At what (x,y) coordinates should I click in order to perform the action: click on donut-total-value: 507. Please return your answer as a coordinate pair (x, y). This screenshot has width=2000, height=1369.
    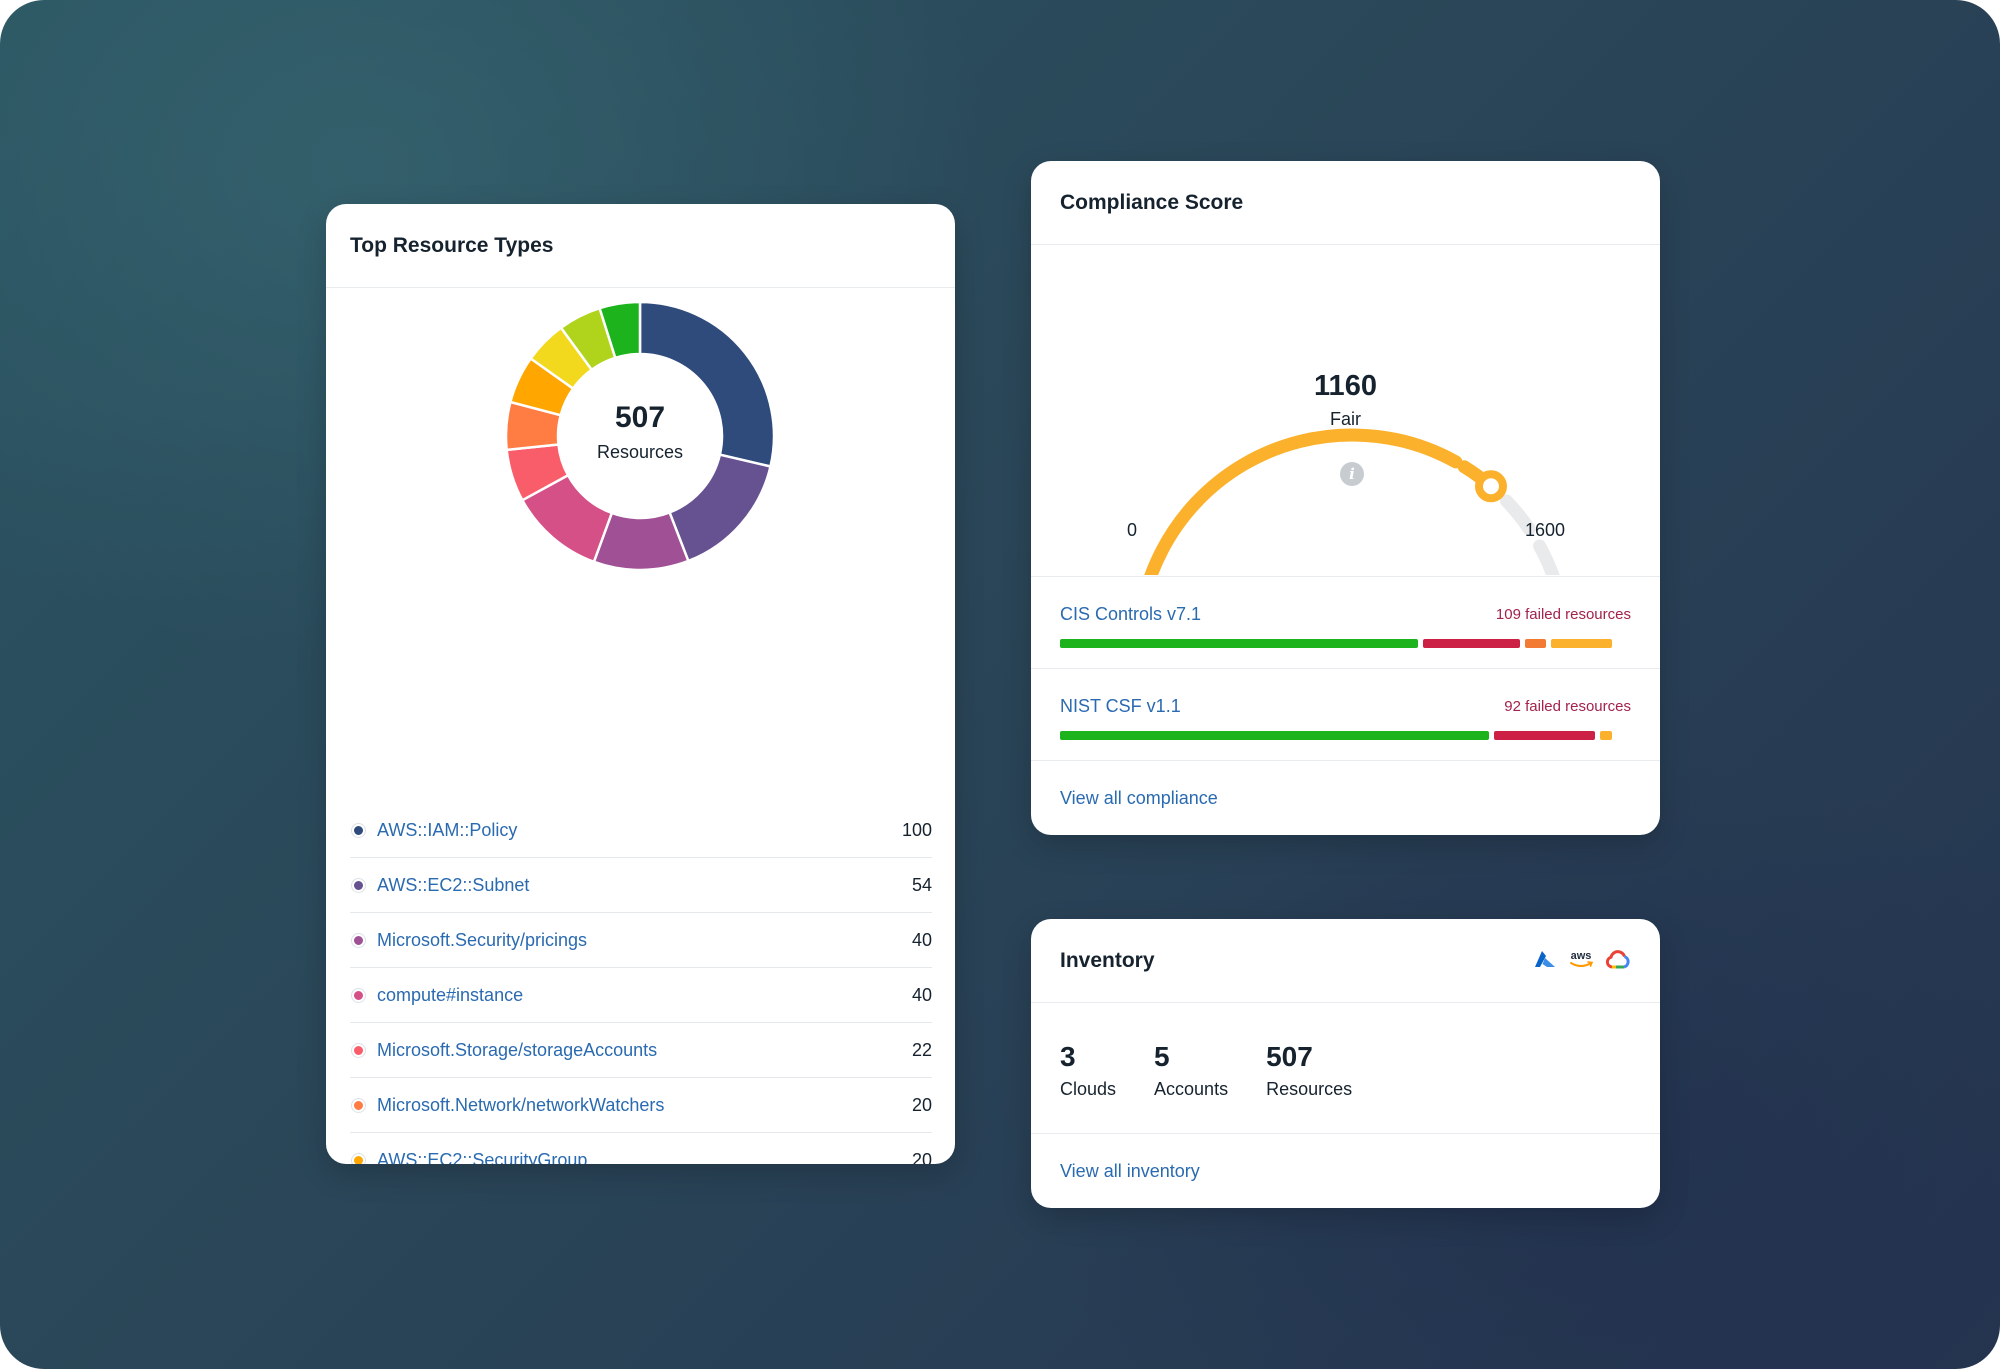
    Looking at the image, I should click on (640, 417).